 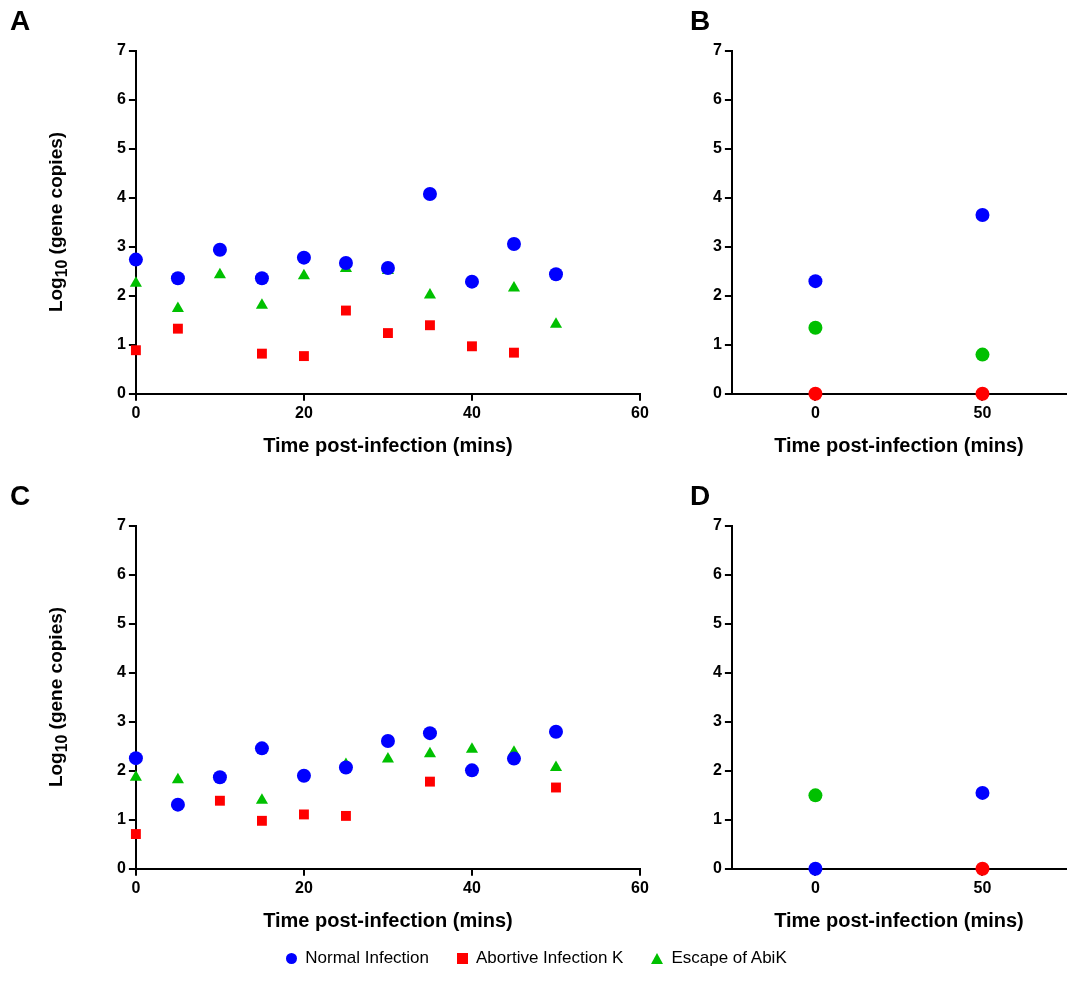 What do you see at coordinates (982, 412) in the screenshot?
I see `x-tick-label: 50` at bounding box center [982, 412].